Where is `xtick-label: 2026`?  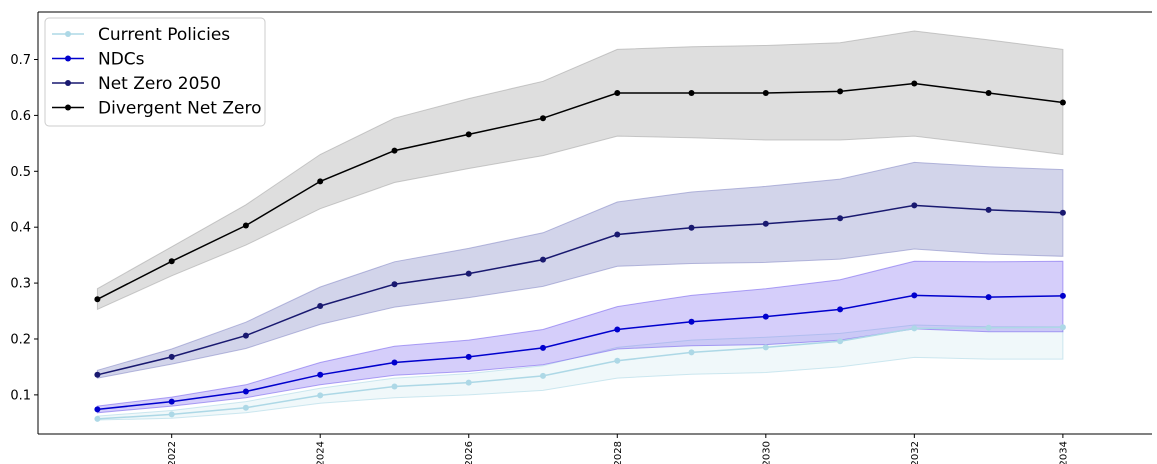 xtick-label: 2026 is located at coordinates (469, 452).